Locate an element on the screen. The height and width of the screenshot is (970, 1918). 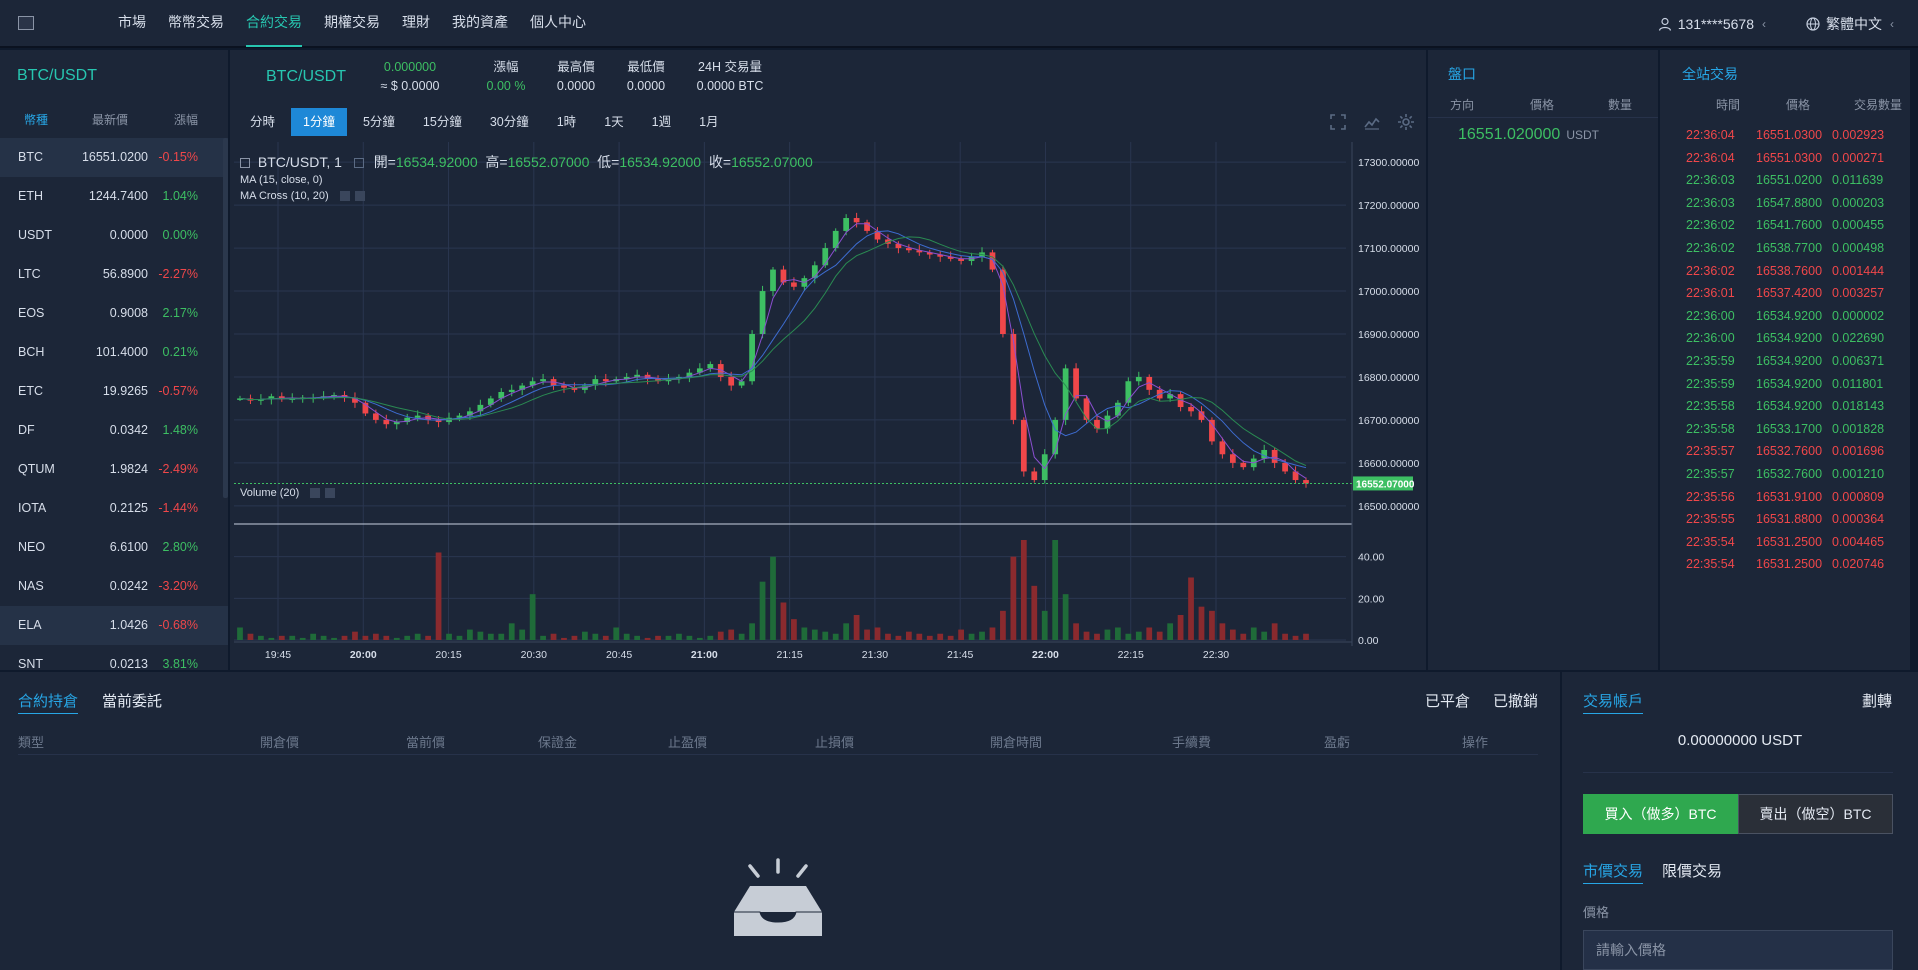
market-row: IOTA 0.2125 -1.44% is located at coordinates (114, 508).